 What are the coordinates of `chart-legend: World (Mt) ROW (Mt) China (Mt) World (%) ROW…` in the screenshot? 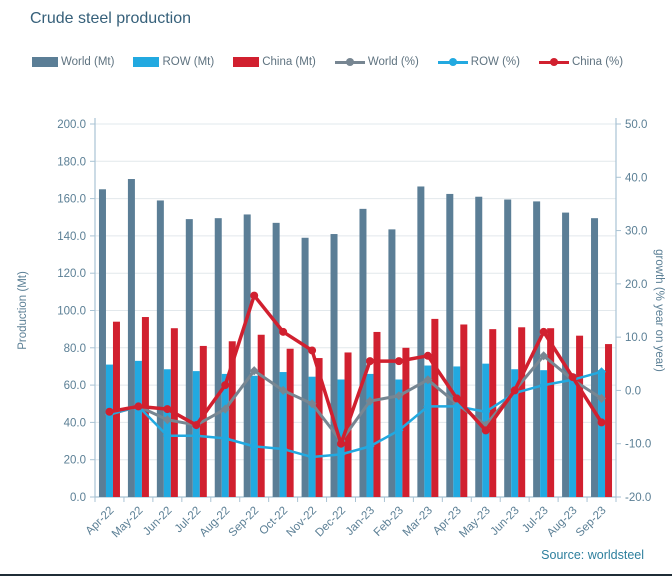 It's located at (347, 62).